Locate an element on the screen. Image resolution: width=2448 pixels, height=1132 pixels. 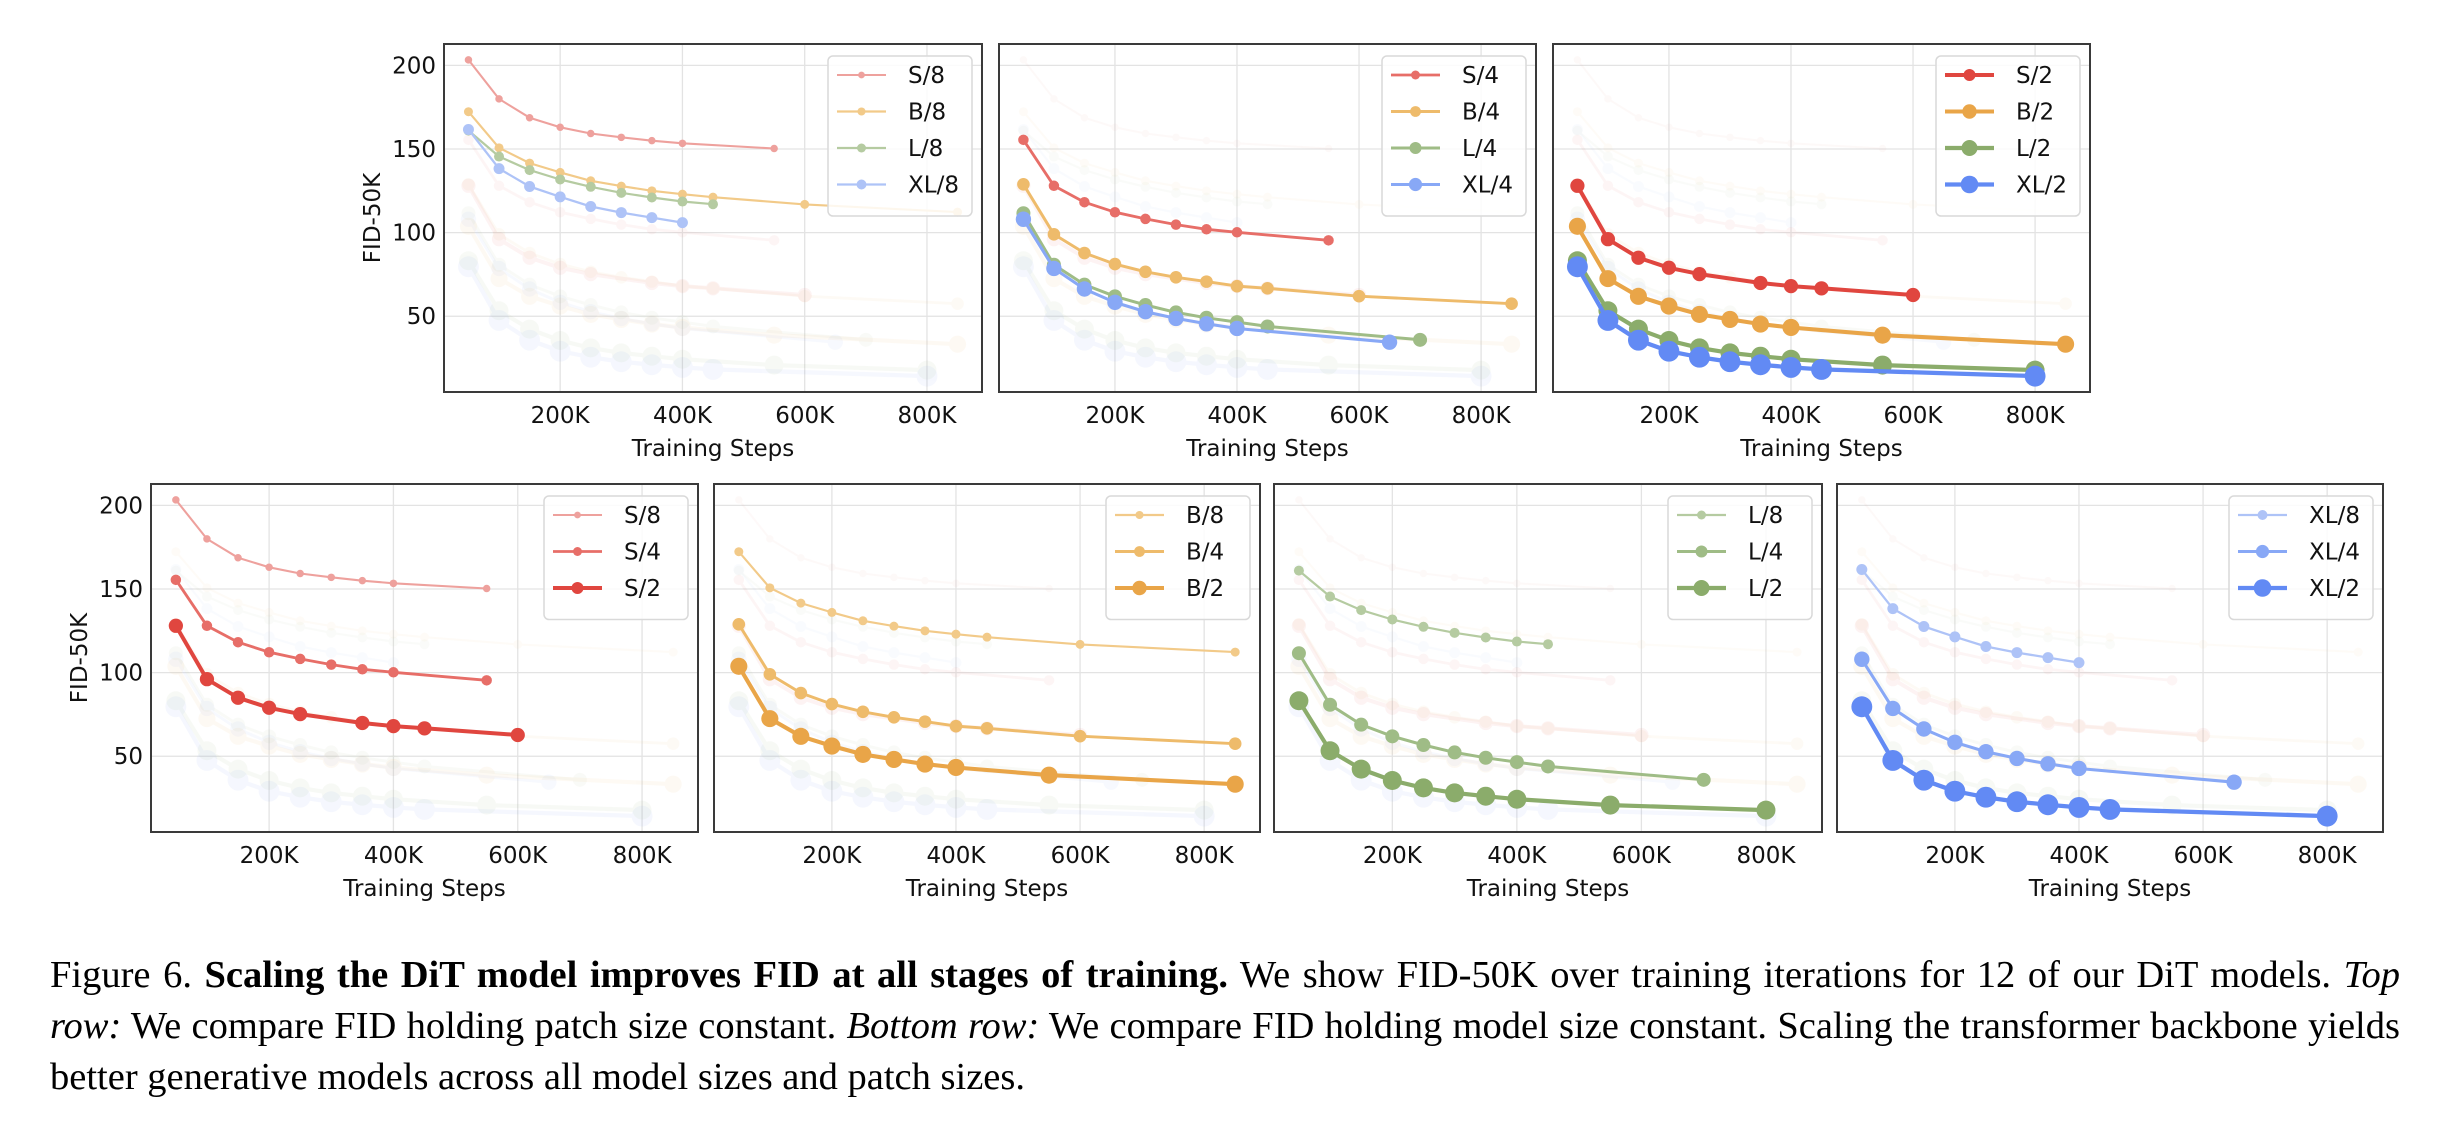
legend-label: L/2 is located at coordinates (1765, 589).